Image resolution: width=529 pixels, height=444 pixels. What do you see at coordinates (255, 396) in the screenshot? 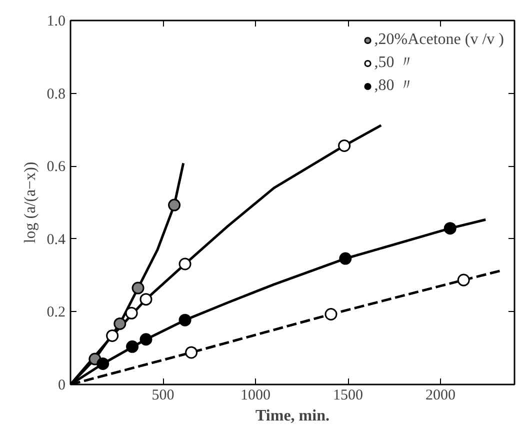
I see `x-tick-label: 1000` at bounding box center [255, 396].